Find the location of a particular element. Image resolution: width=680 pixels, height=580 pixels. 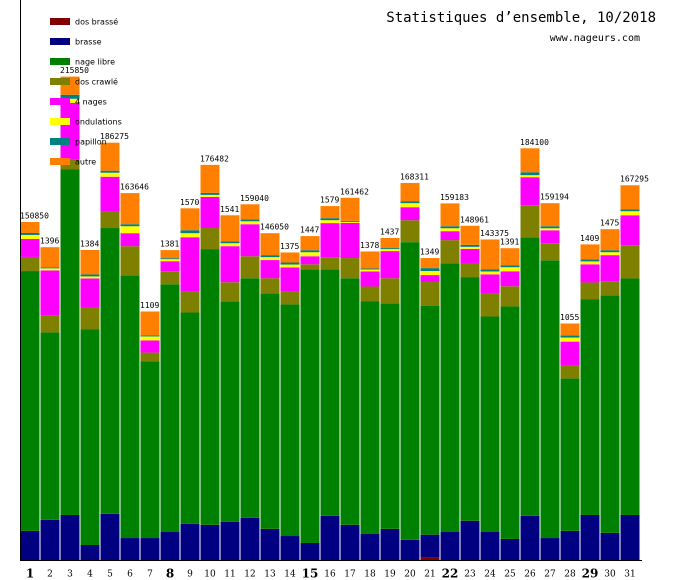

total-label: 215850 is located at coordinates (74, 70).